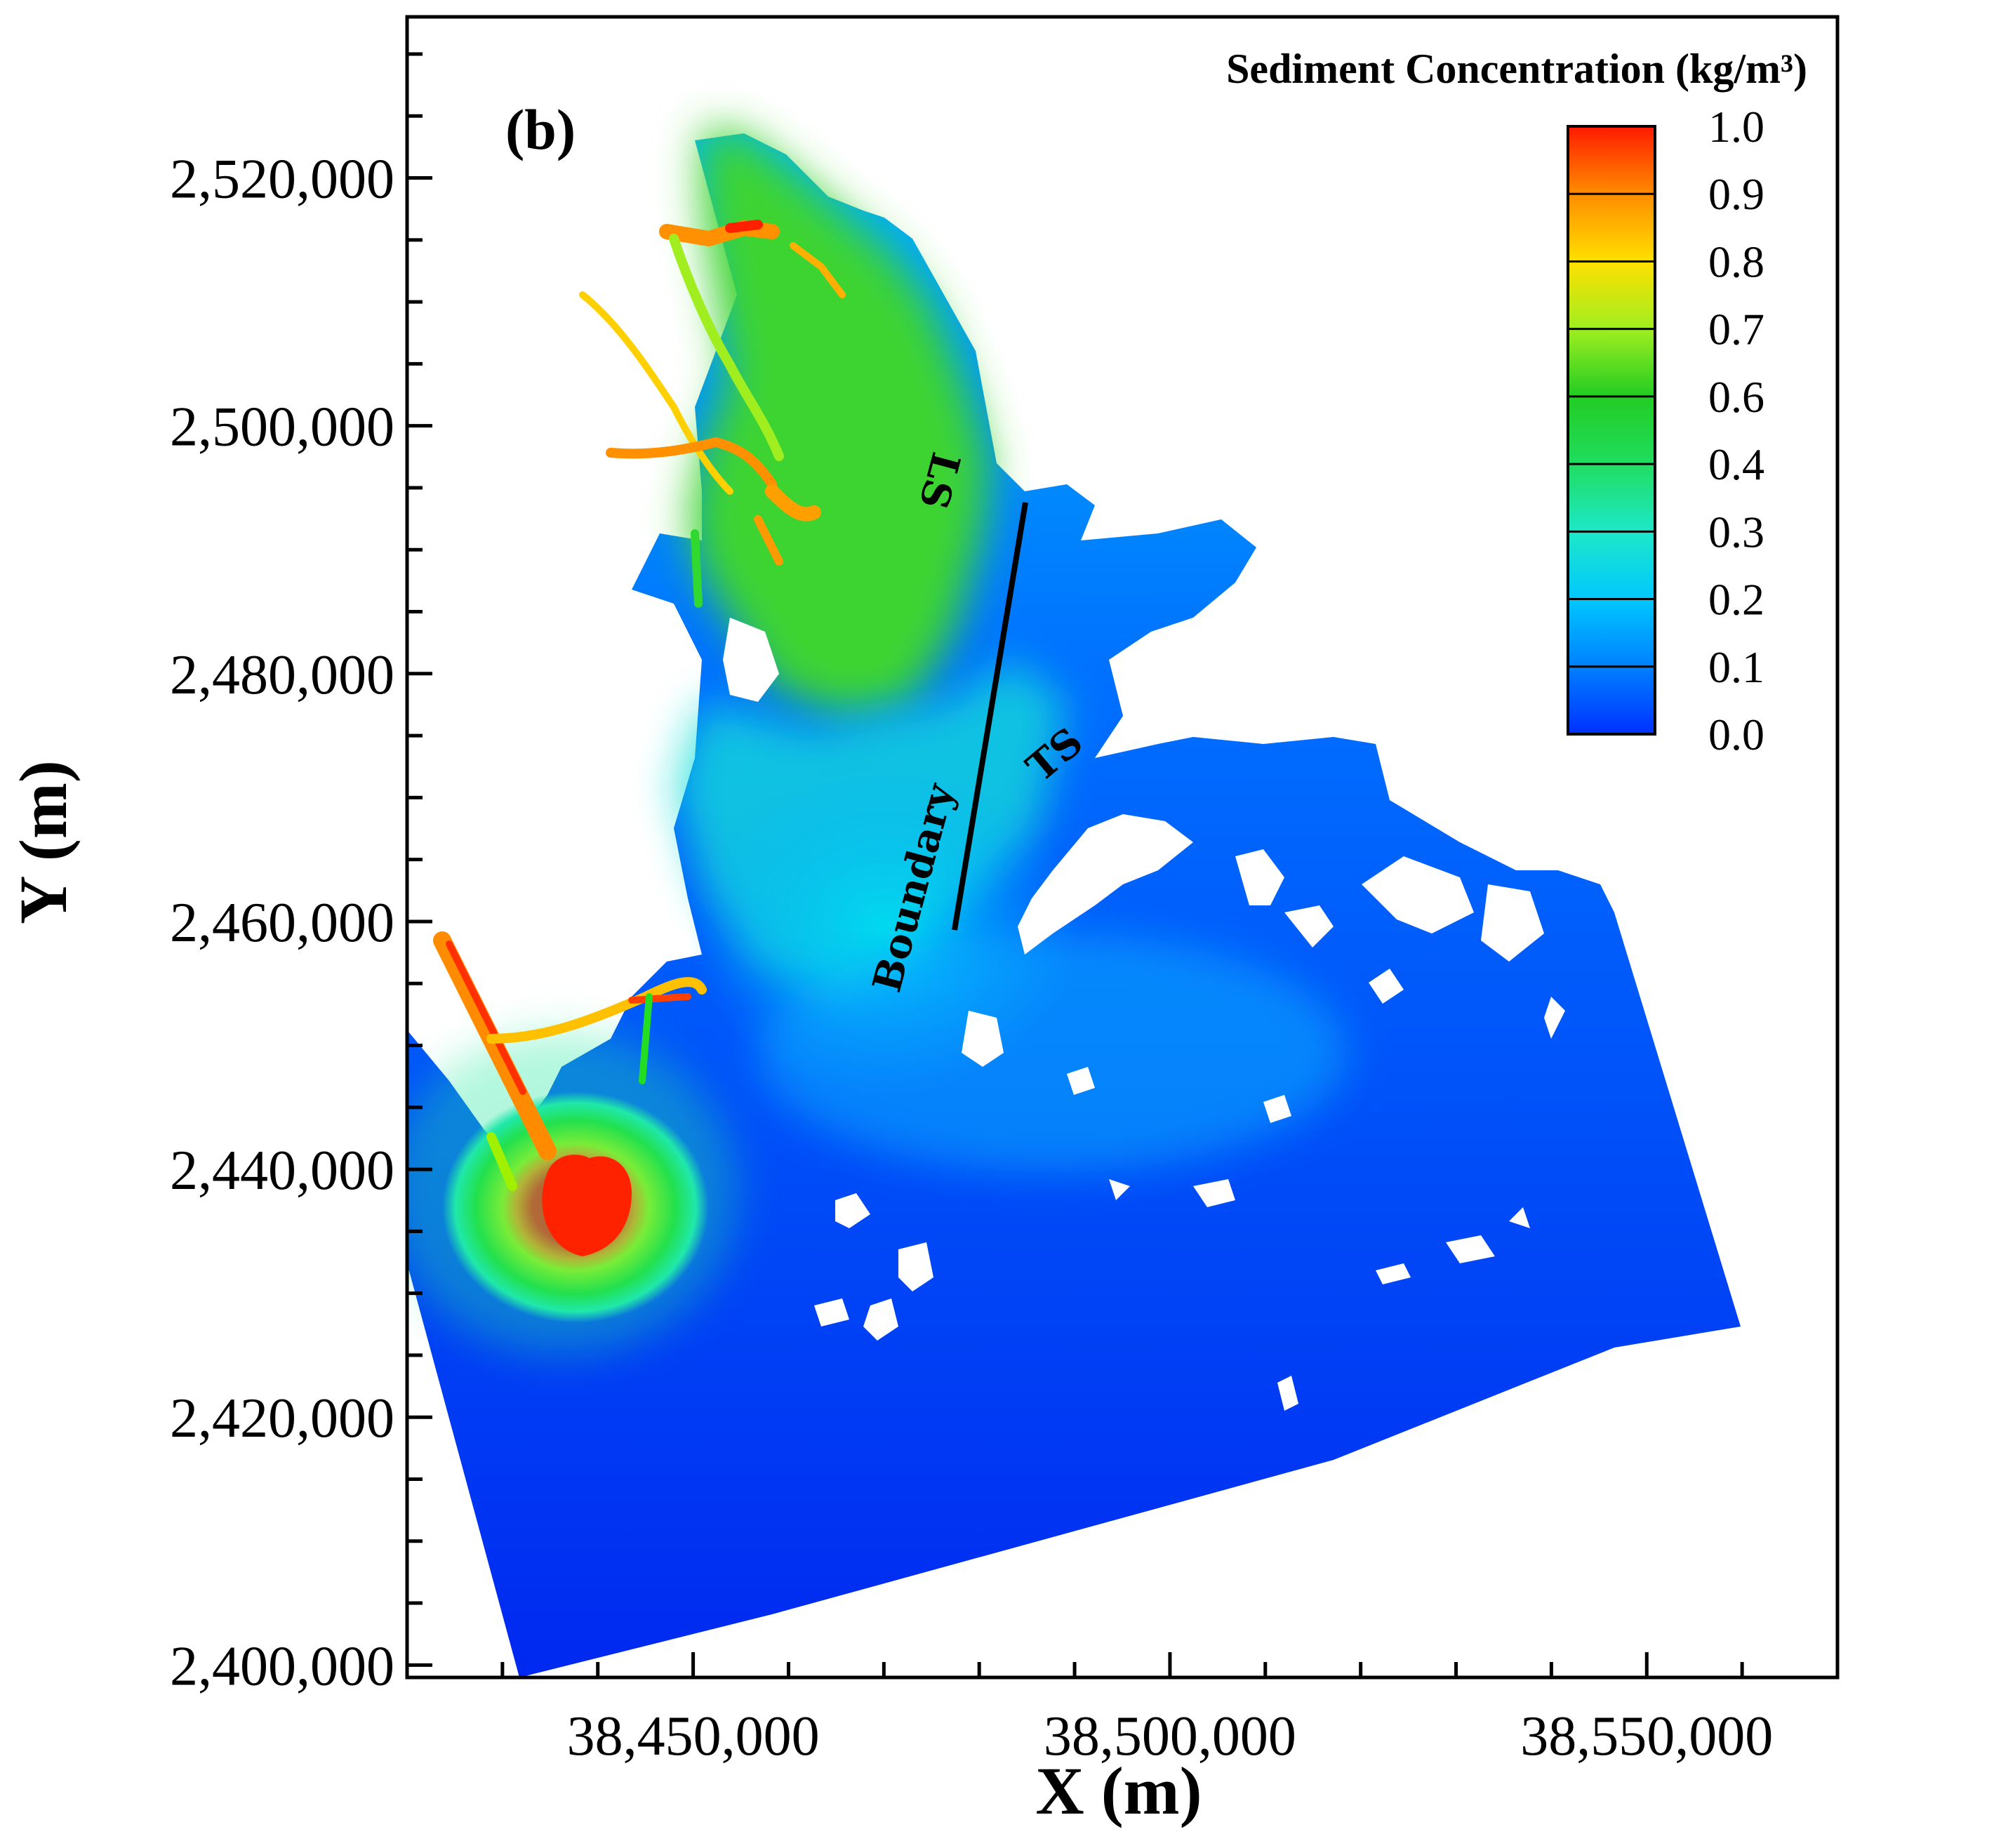 The height and width of the screenshot is (1848, 2001). Describe the element at coordinates (570, 1061) in the screenshot. I see `southwest-rivers` at that location.